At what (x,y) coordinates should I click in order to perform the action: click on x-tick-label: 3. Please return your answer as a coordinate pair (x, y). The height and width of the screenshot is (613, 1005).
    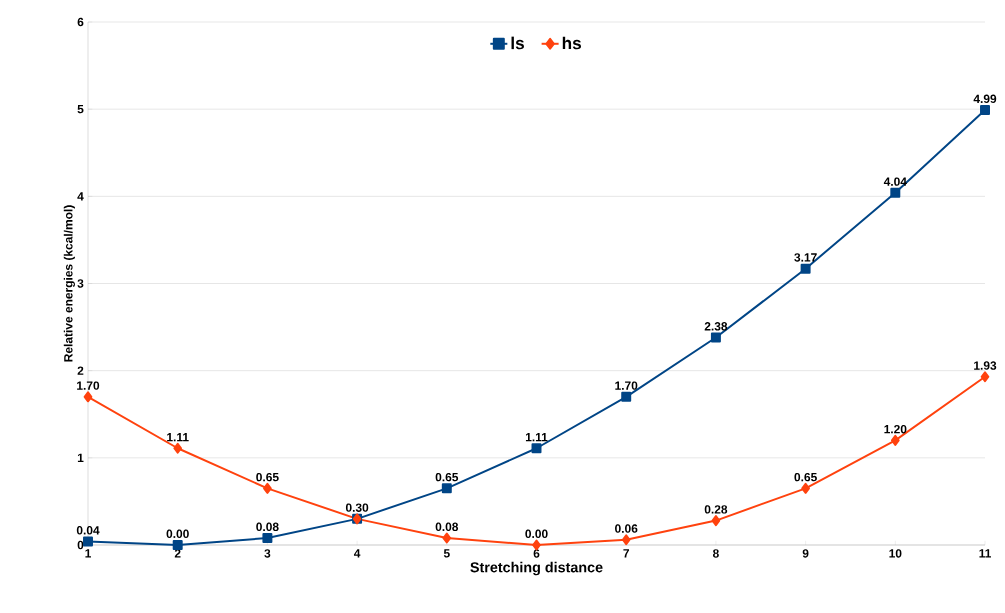
    Looking at the image, I should click on (267, 553).